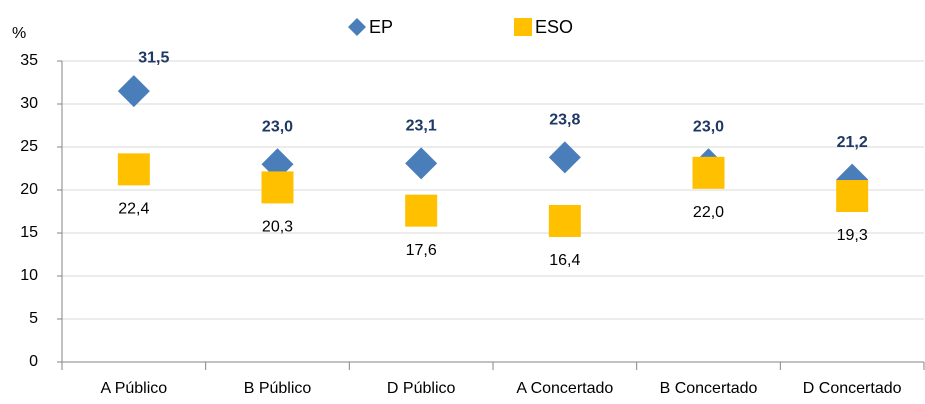 This screenshot has height=404, width=925. What do you see at coordinates (278, 388) in the screenshot?
I see `x-tick-label: B Público` at bounding box center [278, 388].